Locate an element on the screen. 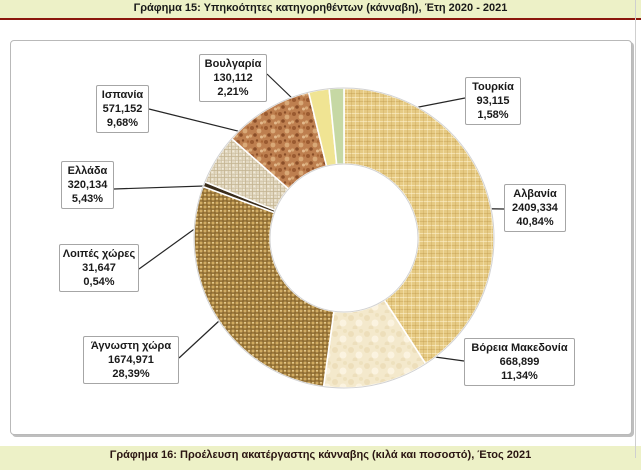 This screenshot has width=641, height=470. callout-north-macedonia: Βόρεια Μακεδονία 668,899 11,34% is located at coordinates (519, 362).